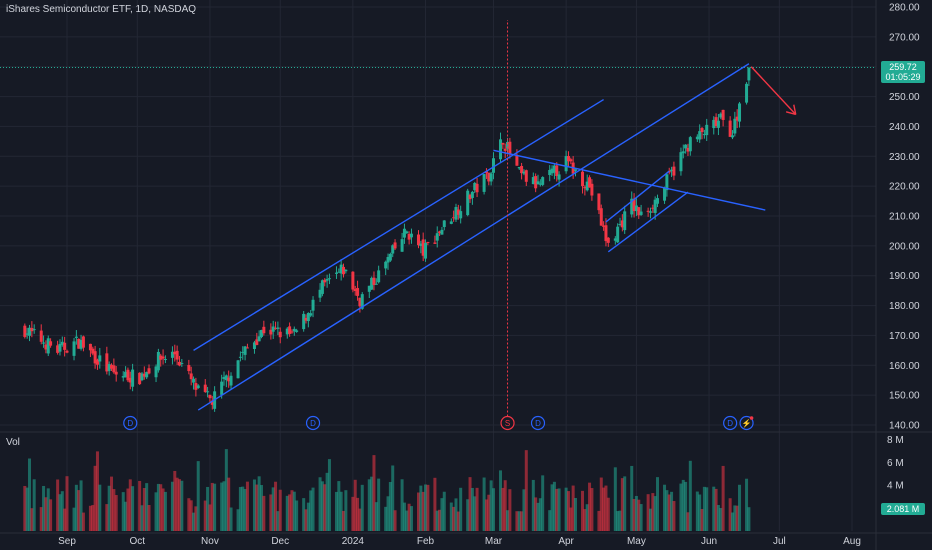  Describe the element at coordinates (387, 490) in the screenshot. I see `volume-bars` at that location.